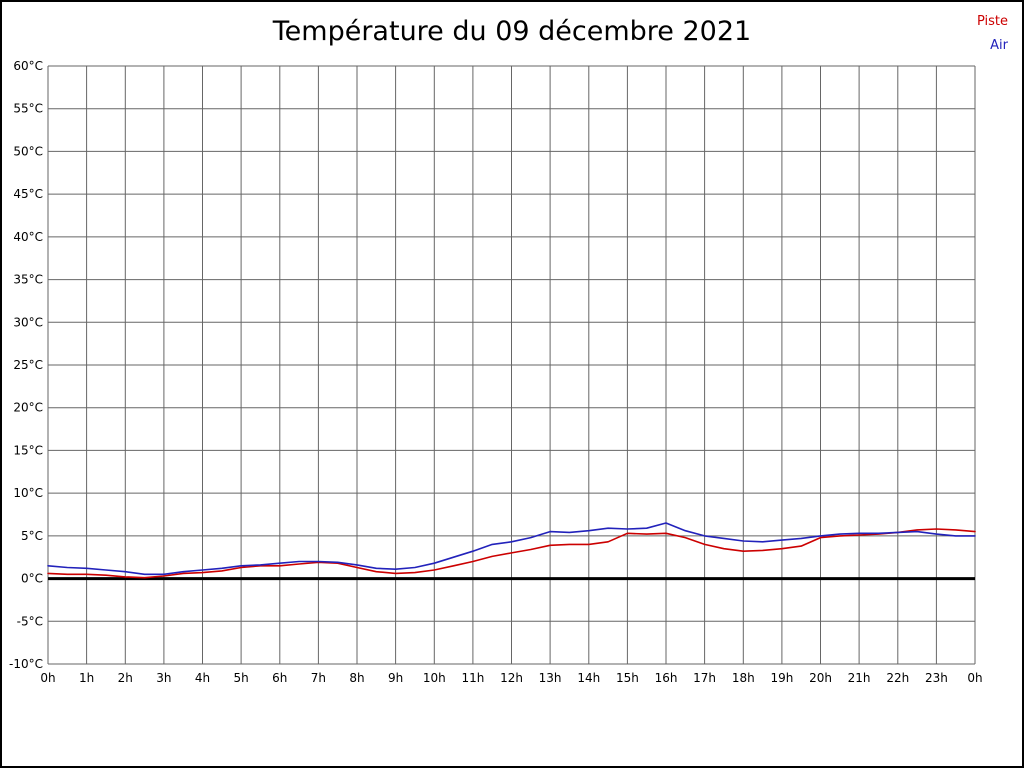  Describe the element at coordinates (28, 280) in the screenshot. I see `y-axis-tick-label: 35°C` at that location.